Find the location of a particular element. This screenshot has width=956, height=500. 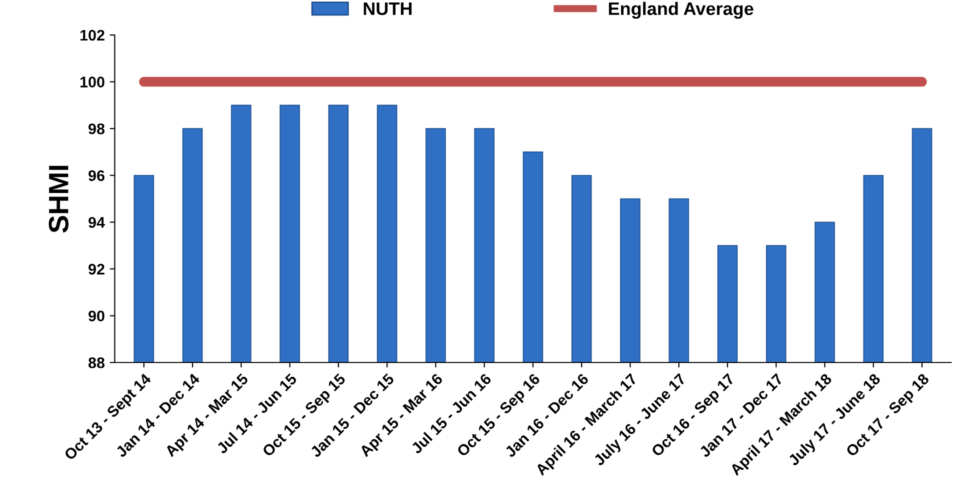

y-axis-title: SHMI is located at coordinates (58, 199).